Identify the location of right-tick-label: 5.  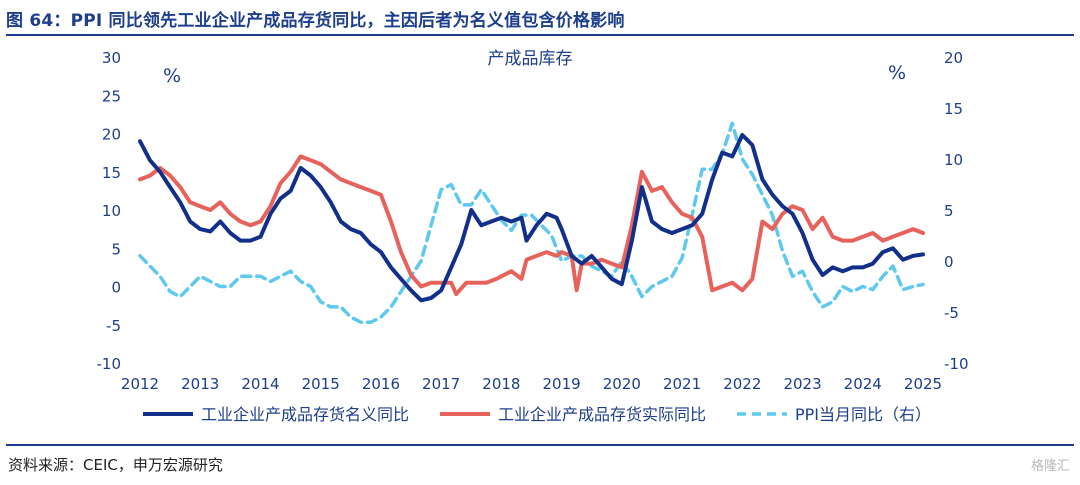
(949, 211).